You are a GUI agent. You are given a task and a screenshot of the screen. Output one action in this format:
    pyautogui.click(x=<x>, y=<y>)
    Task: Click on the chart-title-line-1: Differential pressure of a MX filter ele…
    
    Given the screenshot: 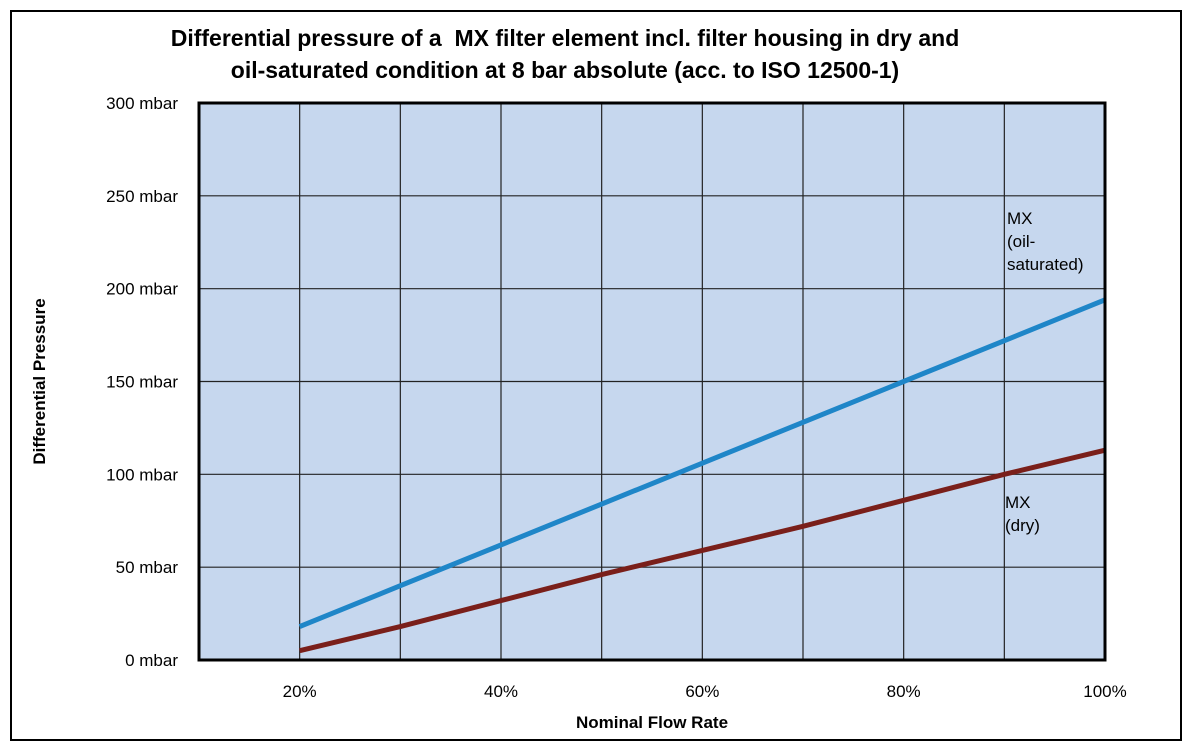 What is the action you would take?
    pyautogui.click(x=565, y=38)
    